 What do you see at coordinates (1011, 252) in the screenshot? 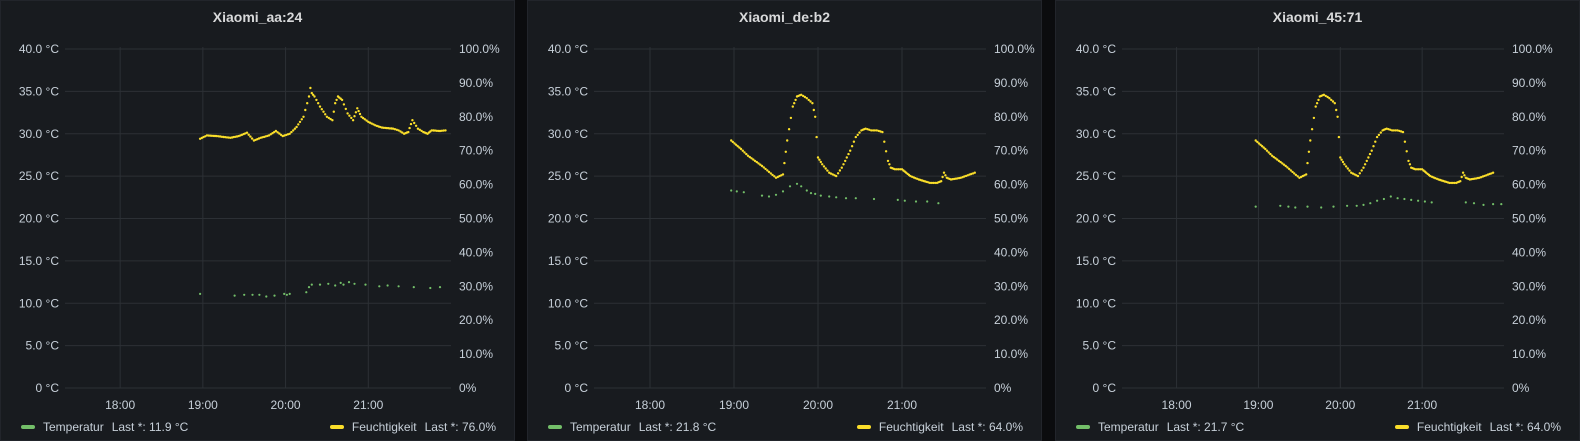
I see `y-right-tick-label: 40.0%` at bounding box center [1011, 252].